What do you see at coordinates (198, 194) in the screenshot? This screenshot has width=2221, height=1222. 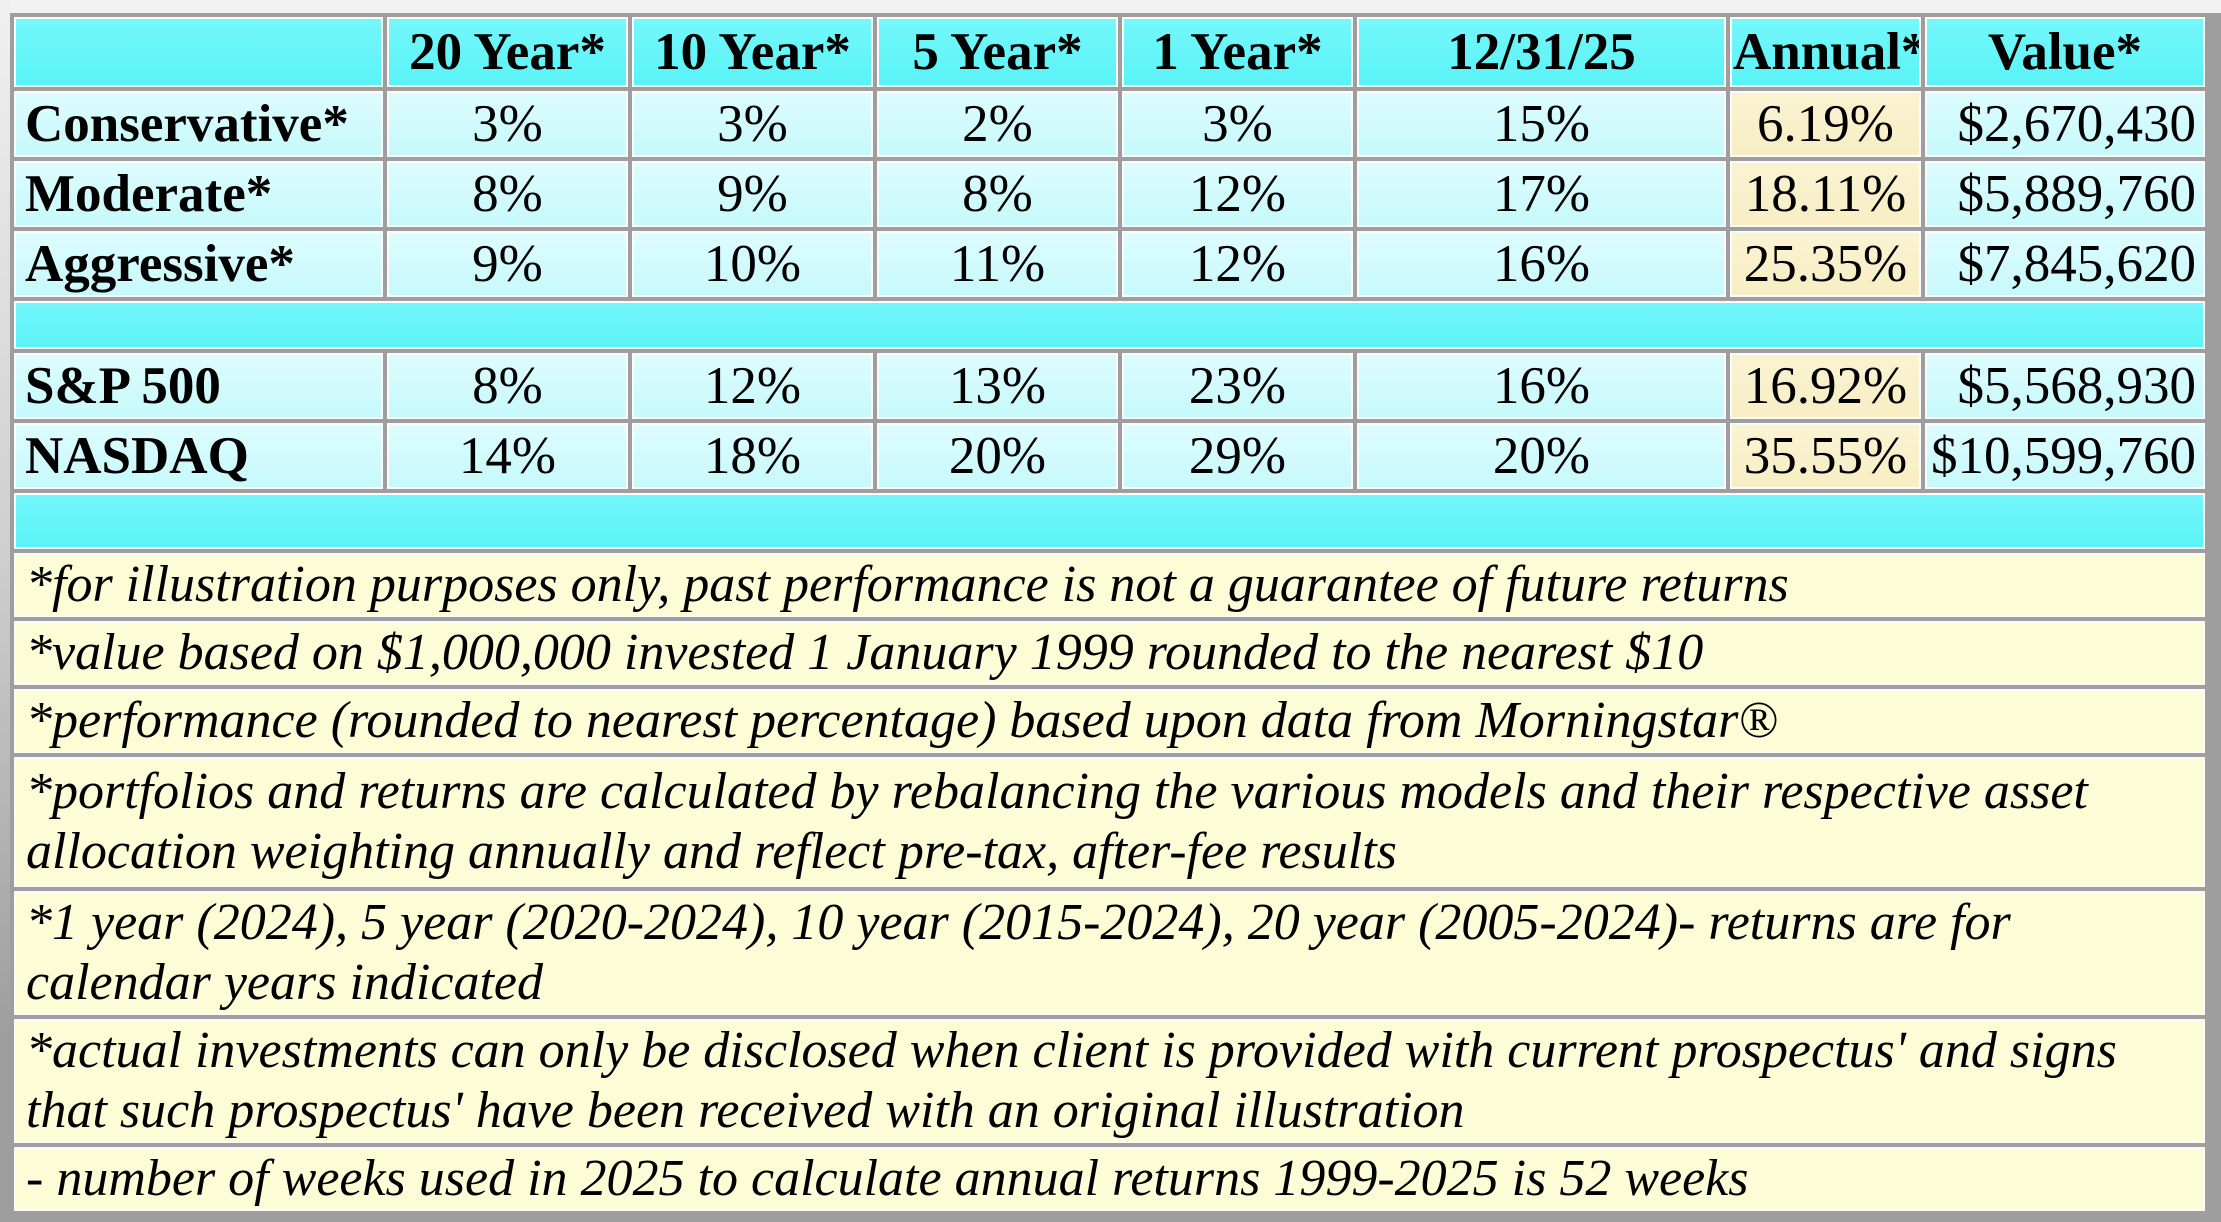 I see `row-label: Moderate*` at bounding box center [198, 194].